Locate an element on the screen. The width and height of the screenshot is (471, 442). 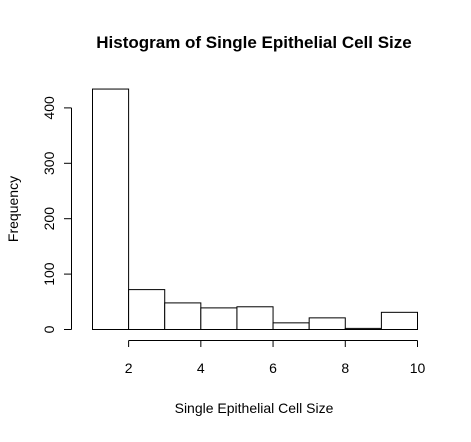
chart-title: Histogram of Single Epithelial Cell Size is located at coordinates (254, 42).